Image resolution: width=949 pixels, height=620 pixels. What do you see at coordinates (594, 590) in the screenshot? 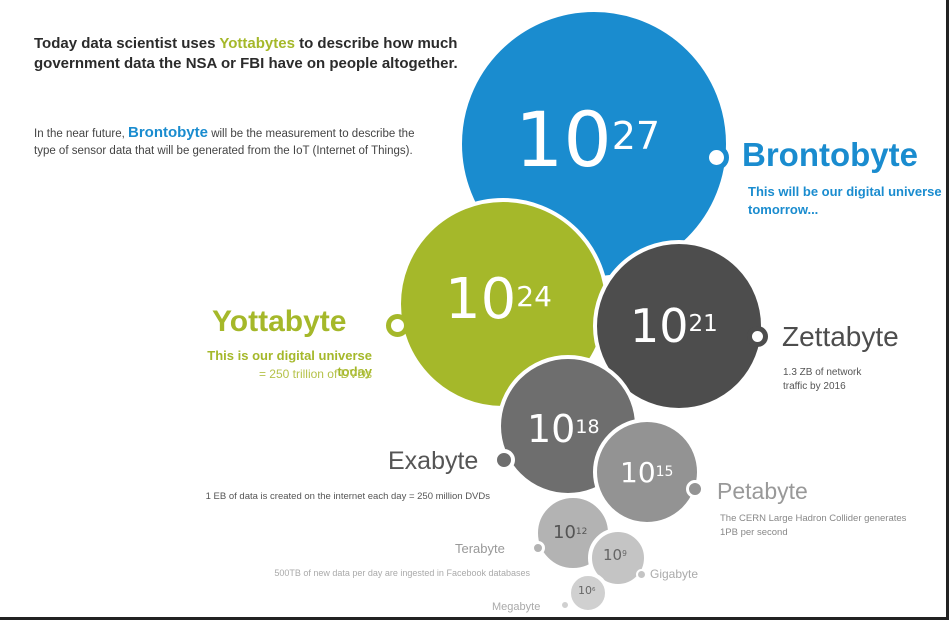
I see `power-exponent: 6` at bounding box center [594, 590].